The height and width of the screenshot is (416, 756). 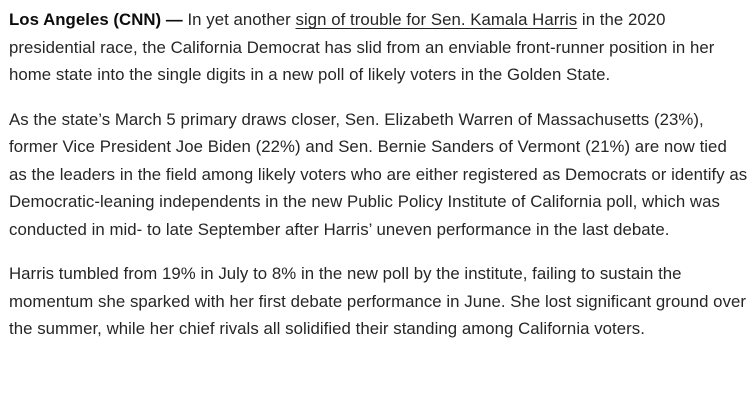 What do you see at coordinates (239, 19) in the screenshot?
I see `paragraph-1-text-start: In yet another` at bounding box center [239, 19].